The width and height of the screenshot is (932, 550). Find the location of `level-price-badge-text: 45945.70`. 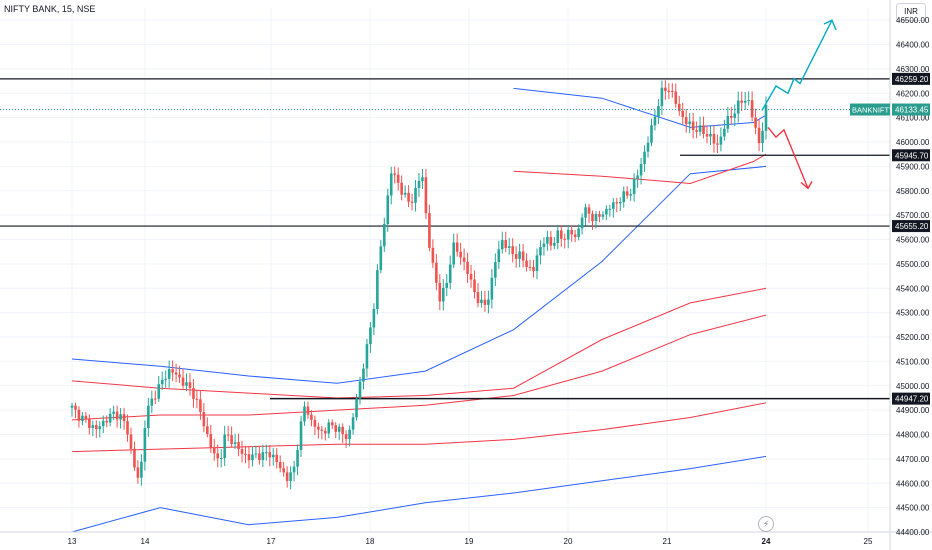

level-price-badge-text: 45945.70 is located at coordinates (912, 155).